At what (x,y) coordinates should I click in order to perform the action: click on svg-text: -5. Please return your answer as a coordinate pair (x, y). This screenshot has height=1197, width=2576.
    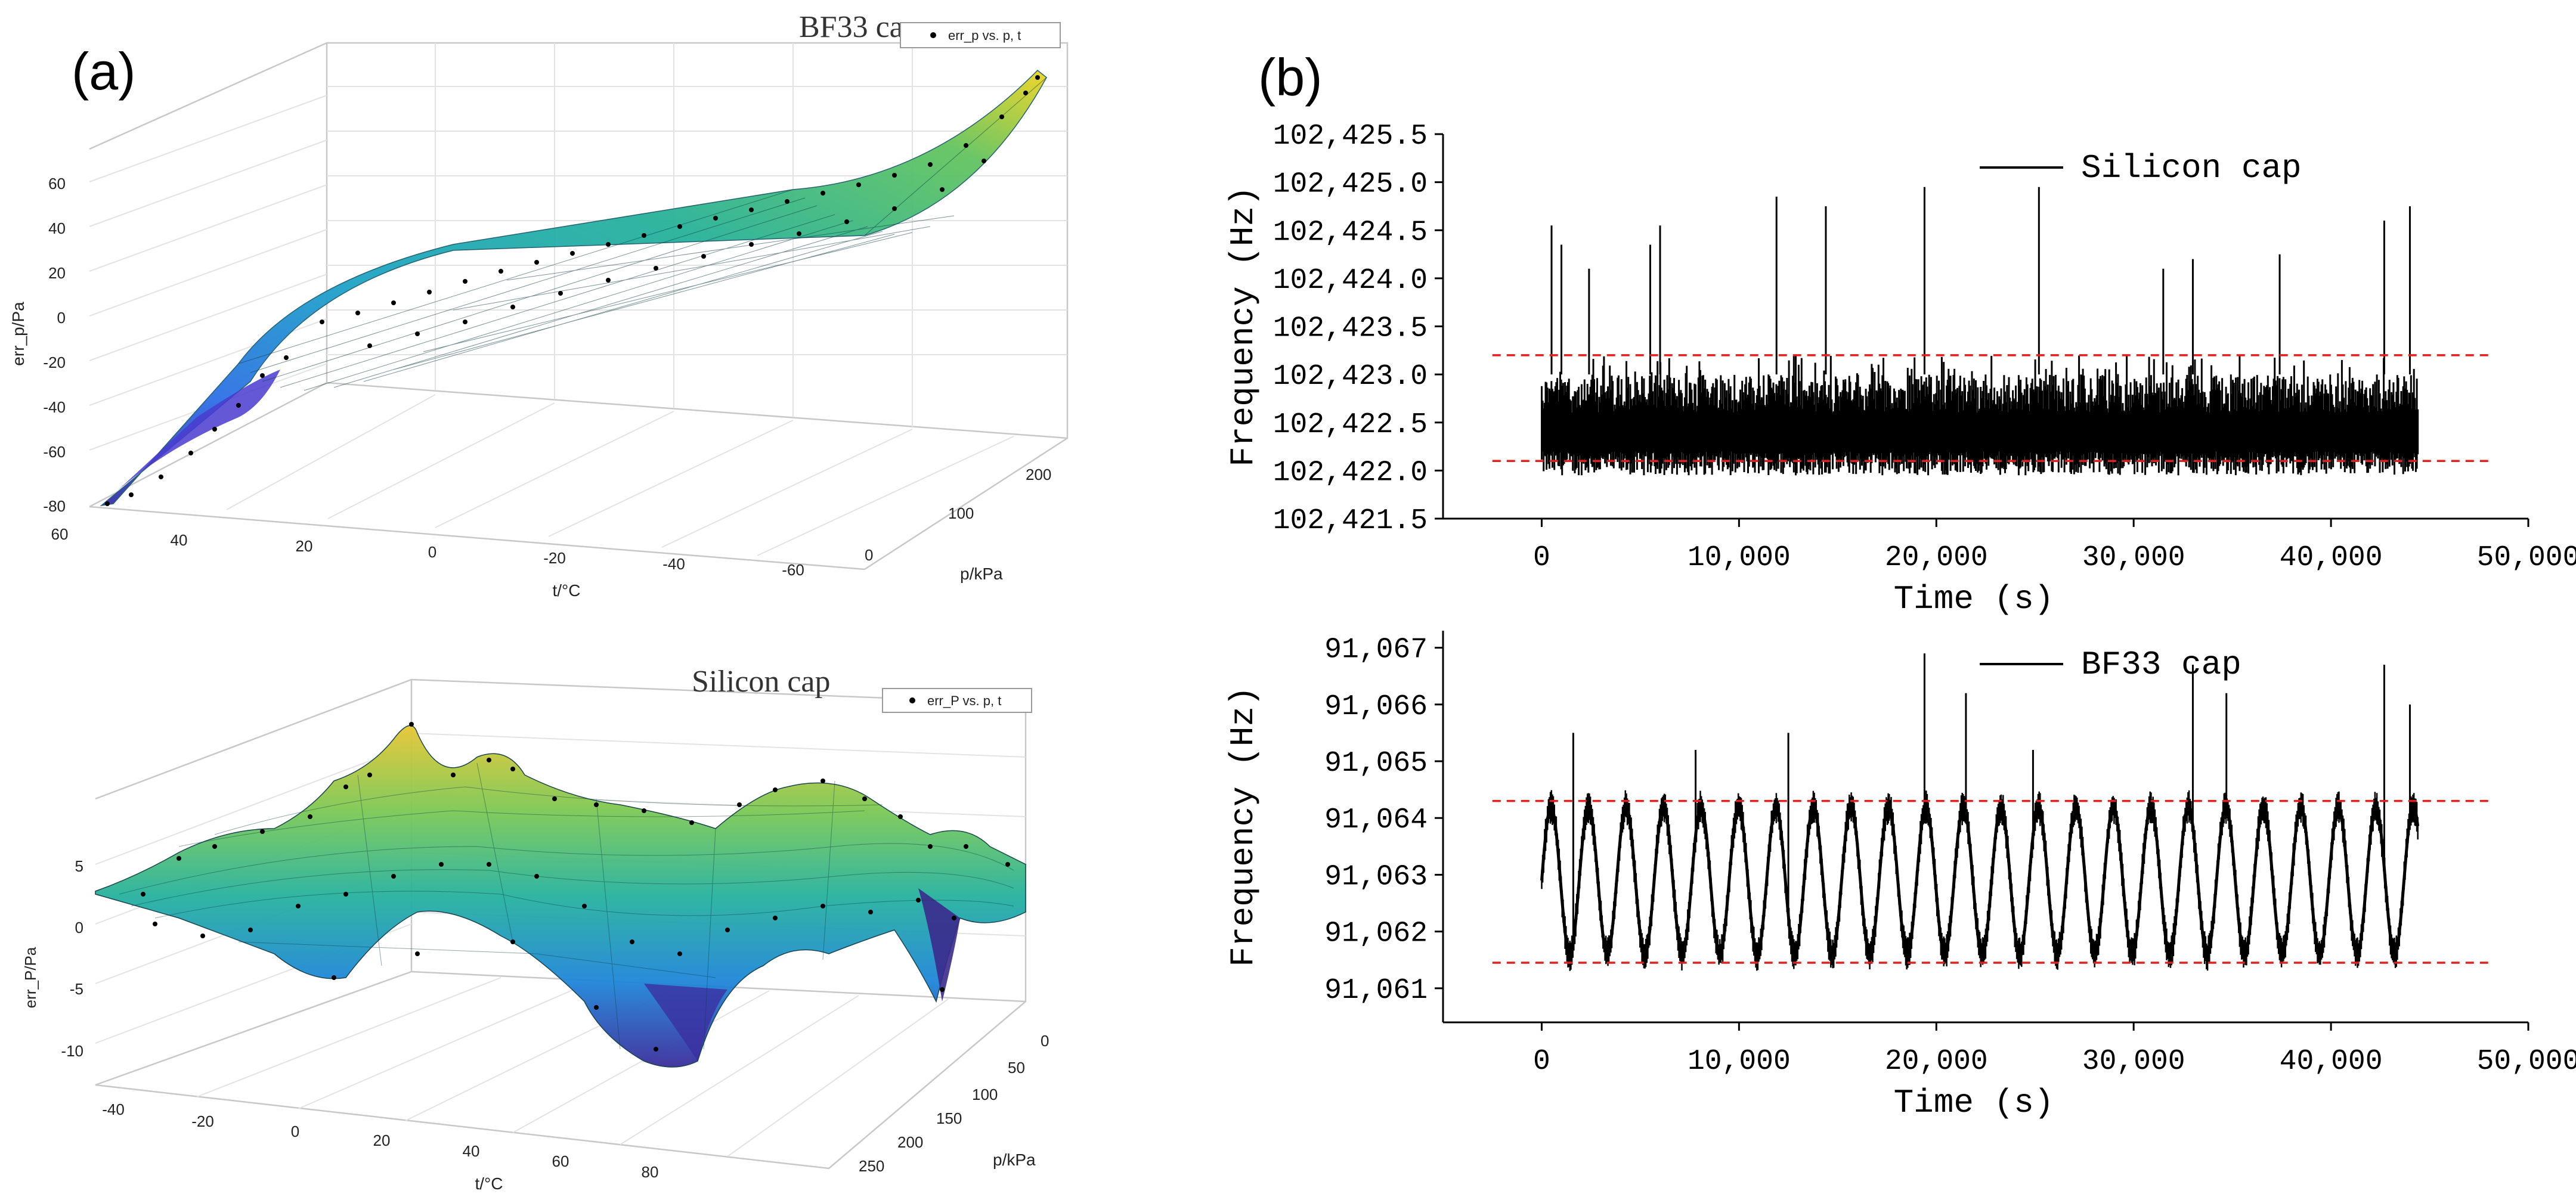
    Looking at the image, I should click on (77, 989).